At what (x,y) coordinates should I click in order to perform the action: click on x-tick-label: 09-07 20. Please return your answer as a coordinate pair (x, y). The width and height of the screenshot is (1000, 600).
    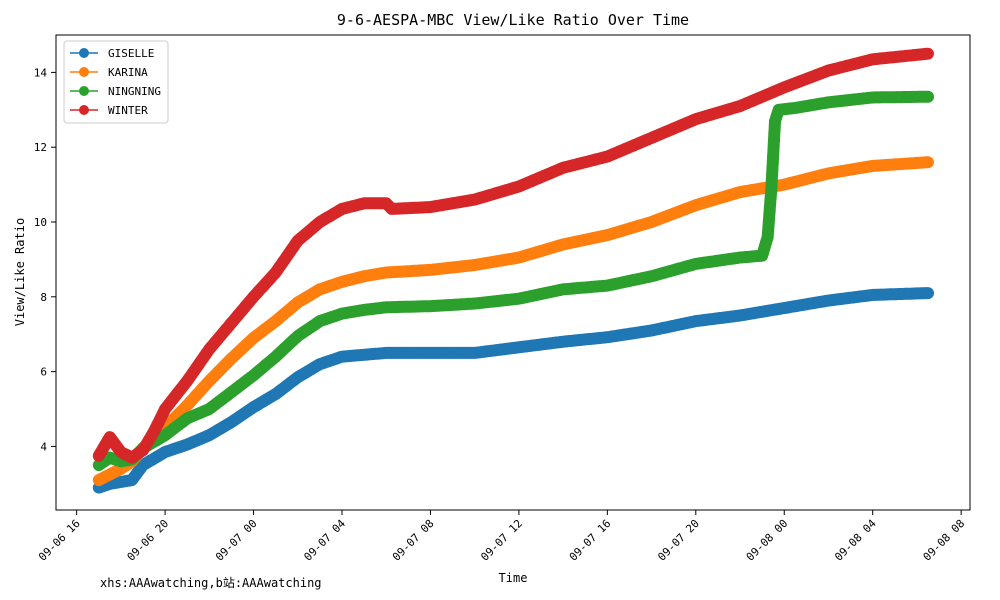
    Looking at the image, I should click on (678, 540).